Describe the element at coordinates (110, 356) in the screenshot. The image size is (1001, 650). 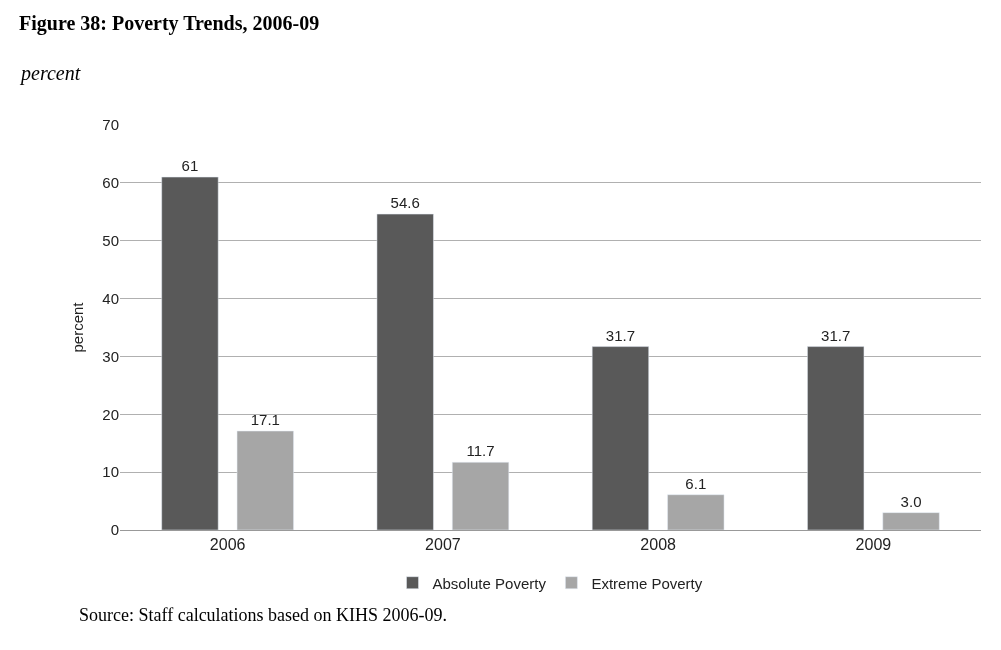
I see `y-tick-label: 30` at that location.